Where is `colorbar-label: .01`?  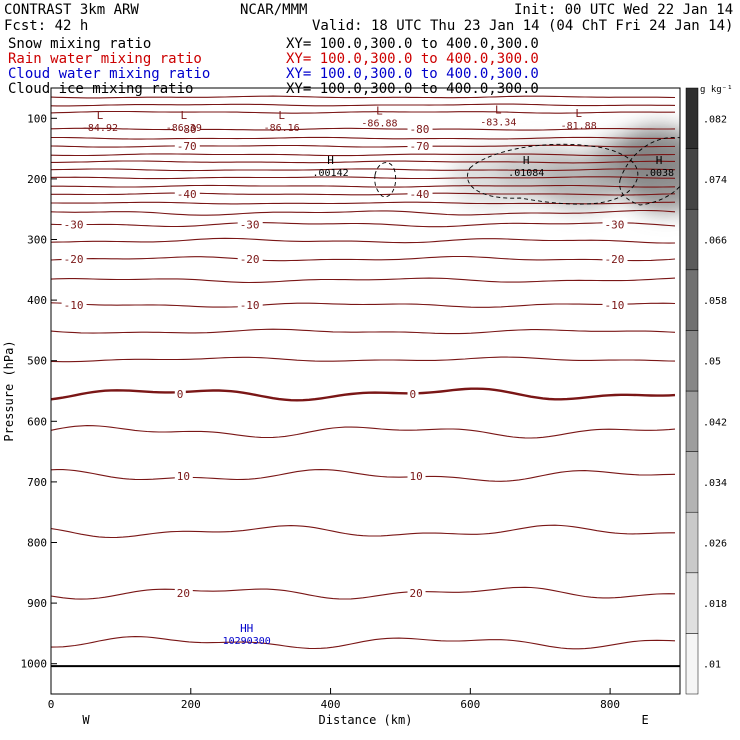
colorbar-label: .01 is located at coordinates (712, 665).